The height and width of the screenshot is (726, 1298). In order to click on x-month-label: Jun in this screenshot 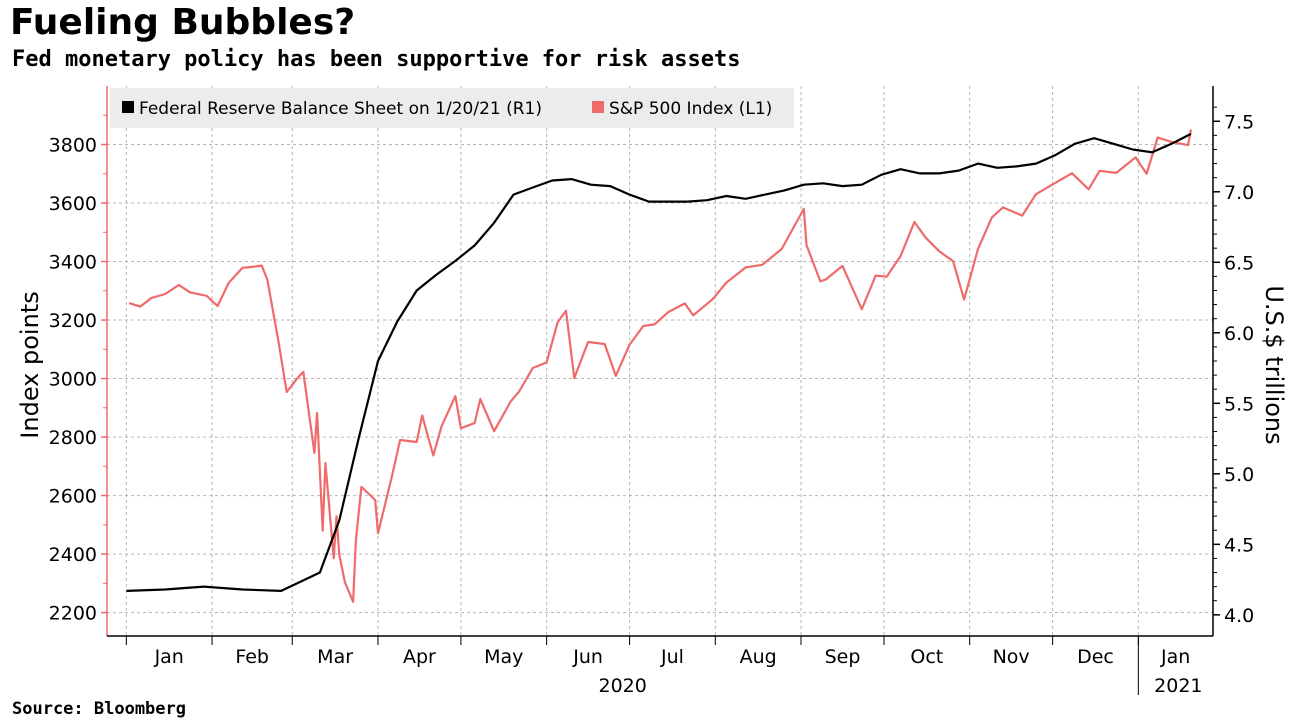, I will do `click(587, 657)`.